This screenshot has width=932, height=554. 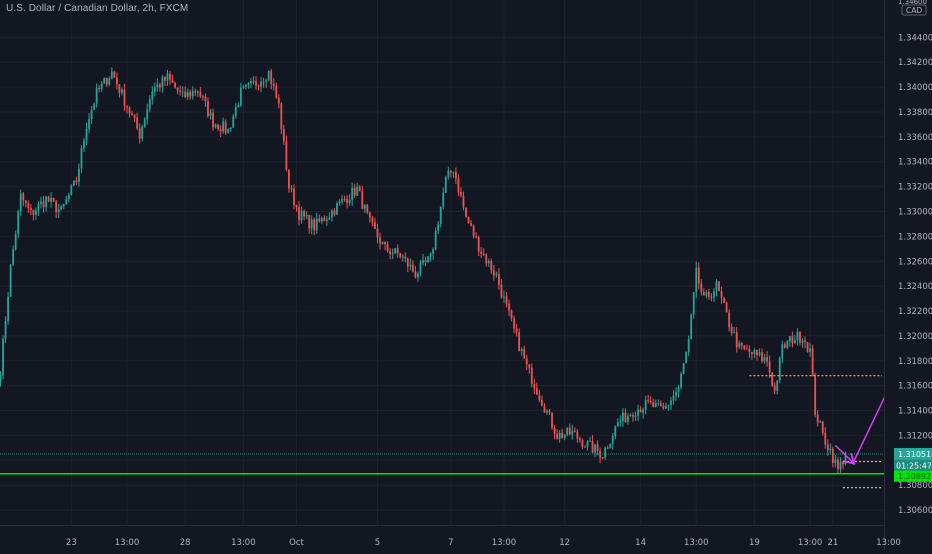 I want to click on currency-badge-label: CAD, so click(x=914, y=10).